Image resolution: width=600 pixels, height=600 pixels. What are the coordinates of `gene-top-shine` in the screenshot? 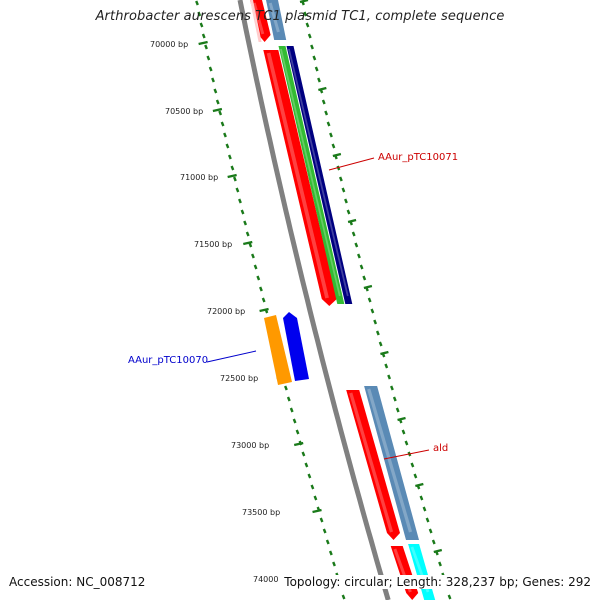 It's located at (274, 17).